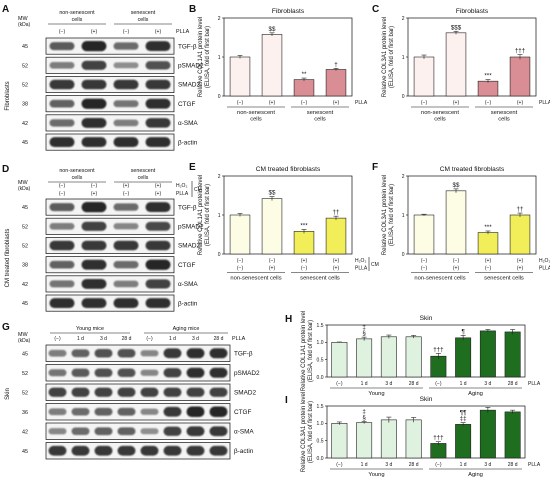 The image size is (550, 485). Describe the element at coordinates (77, 20) in the screenshot. I see `group-label-left-2: cells` at that location.